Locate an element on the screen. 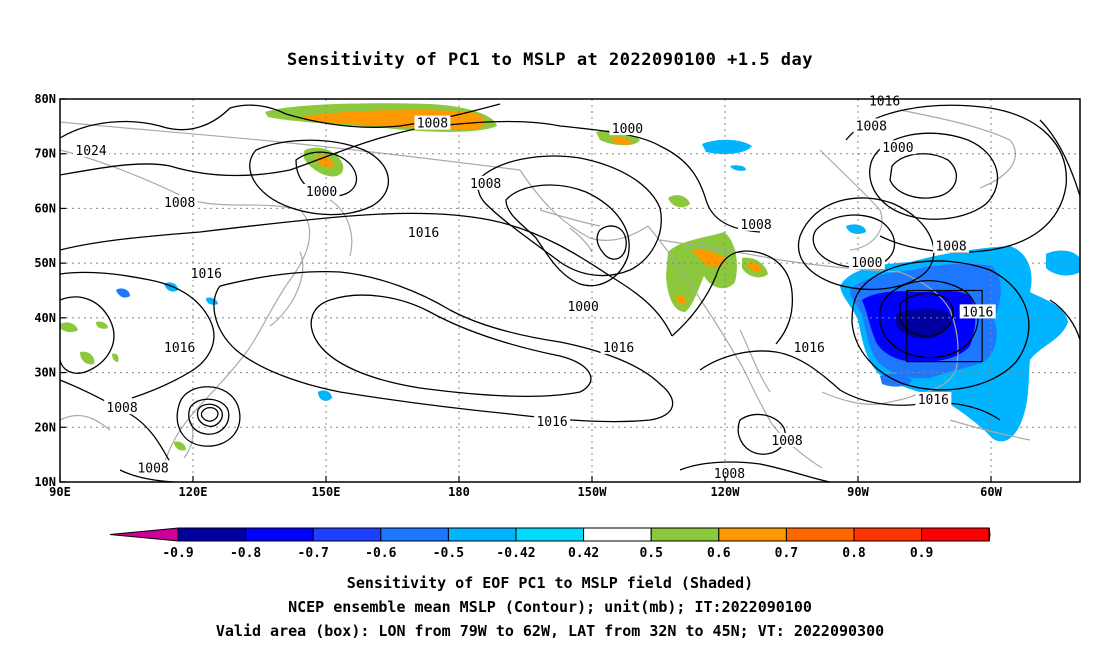  contour-atlantic-low is located at coordinates (926, 315).